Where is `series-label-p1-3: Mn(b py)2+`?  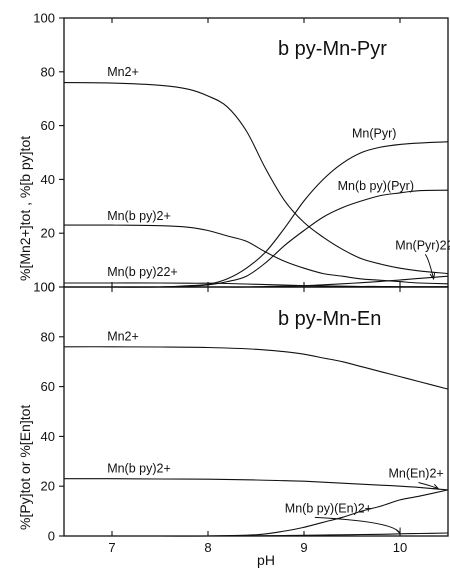
series-label-p1-3: Mn(b py)2+ is located at coordinates (139, 216).